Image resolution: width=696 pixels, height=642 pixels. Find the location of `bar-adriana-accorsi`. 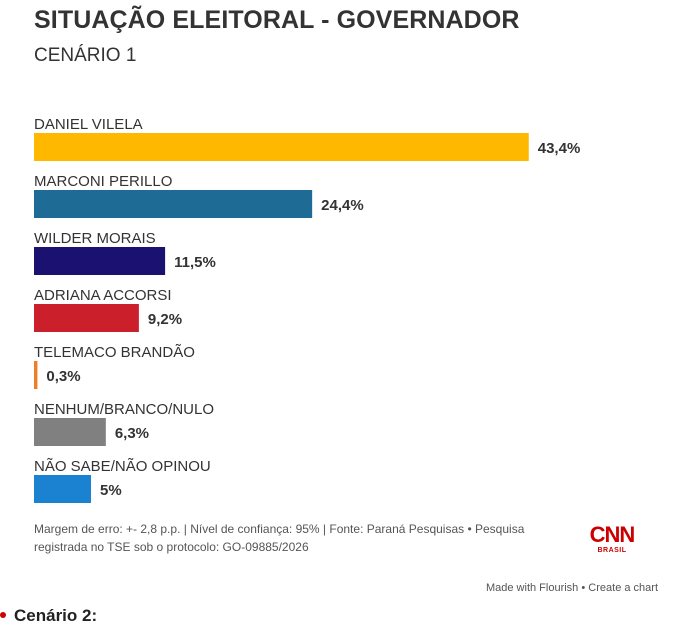

bar-adriana-accorsi is located at coordinates (86, 318).